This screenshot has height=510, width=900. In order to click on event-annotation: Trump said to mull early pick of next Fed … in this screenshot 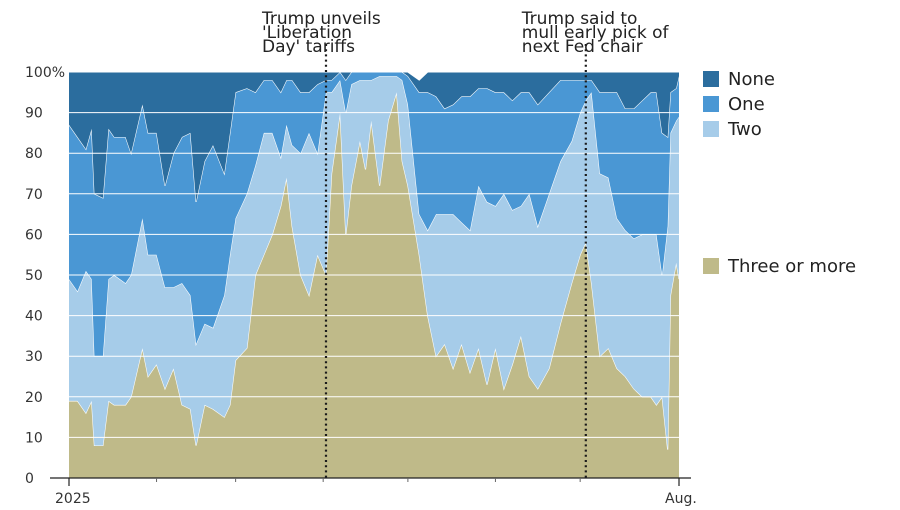, I will do `click(595, 33)`.